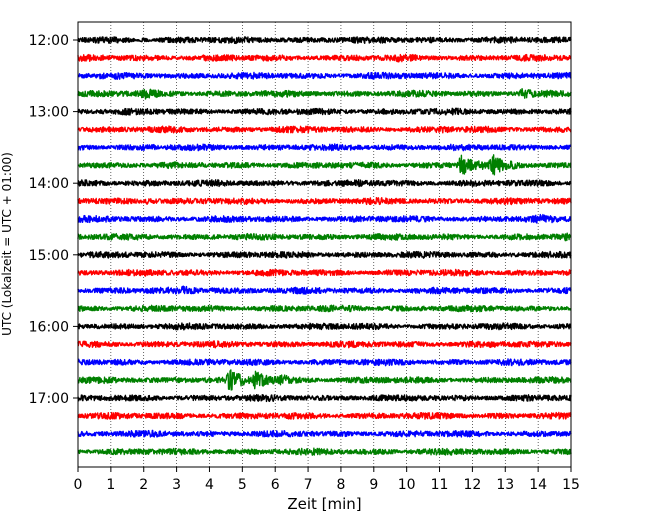 The image size is (650, 520). I want to click on x-tick-label: 7, so click(308, 485).